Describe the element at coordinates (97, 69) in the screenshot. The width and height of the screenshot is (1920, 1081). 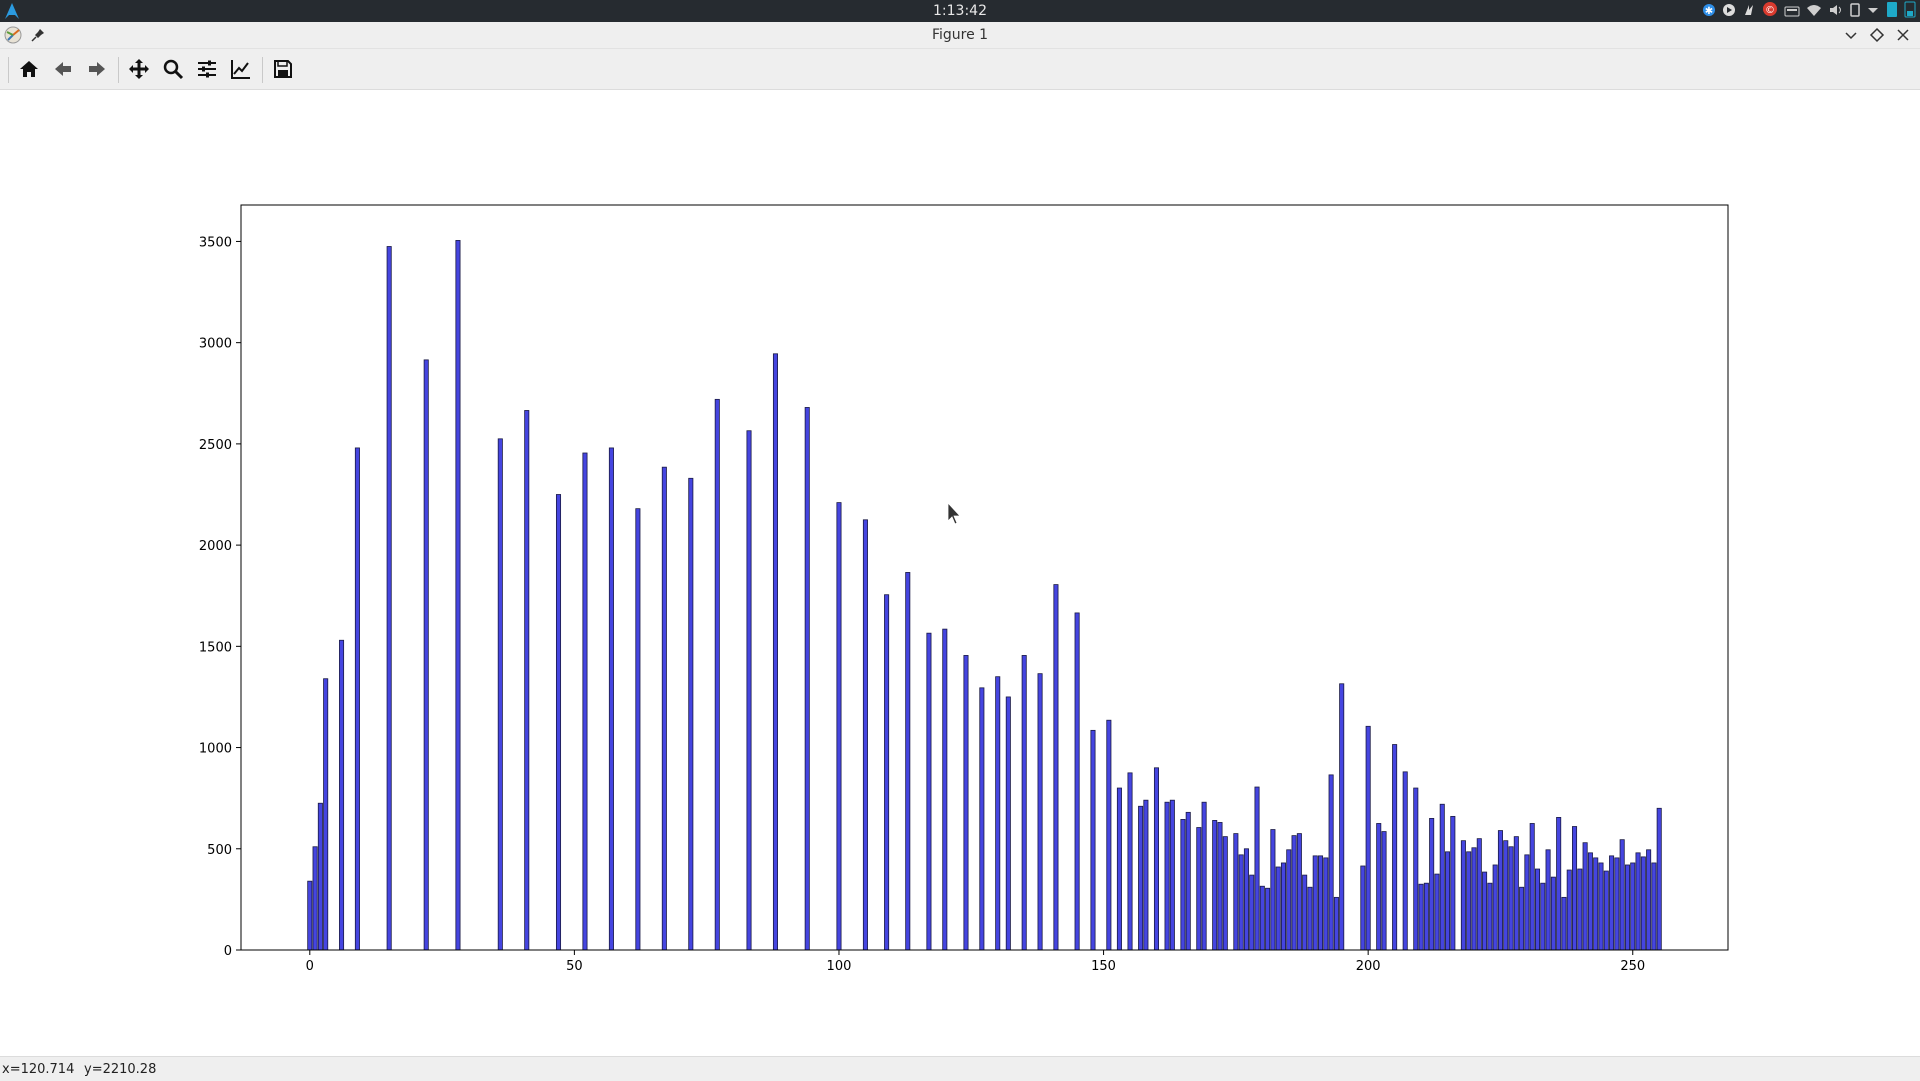
I see `forward-button` at that location.